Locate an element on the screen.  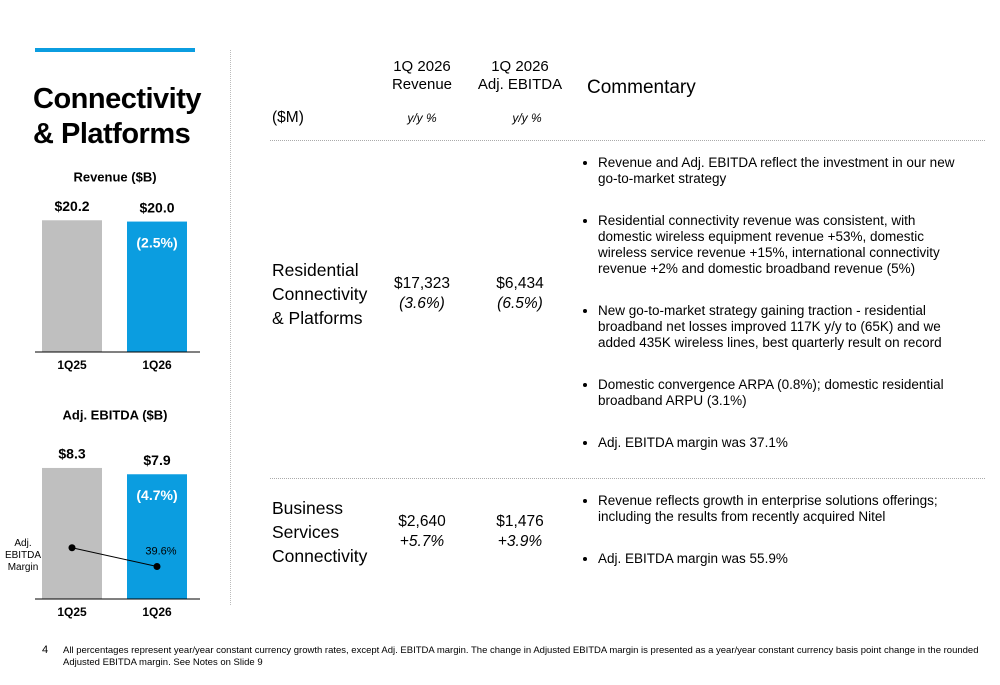
revenue-cell: $2,640 +5.7% is located at coordinates (422, 532).